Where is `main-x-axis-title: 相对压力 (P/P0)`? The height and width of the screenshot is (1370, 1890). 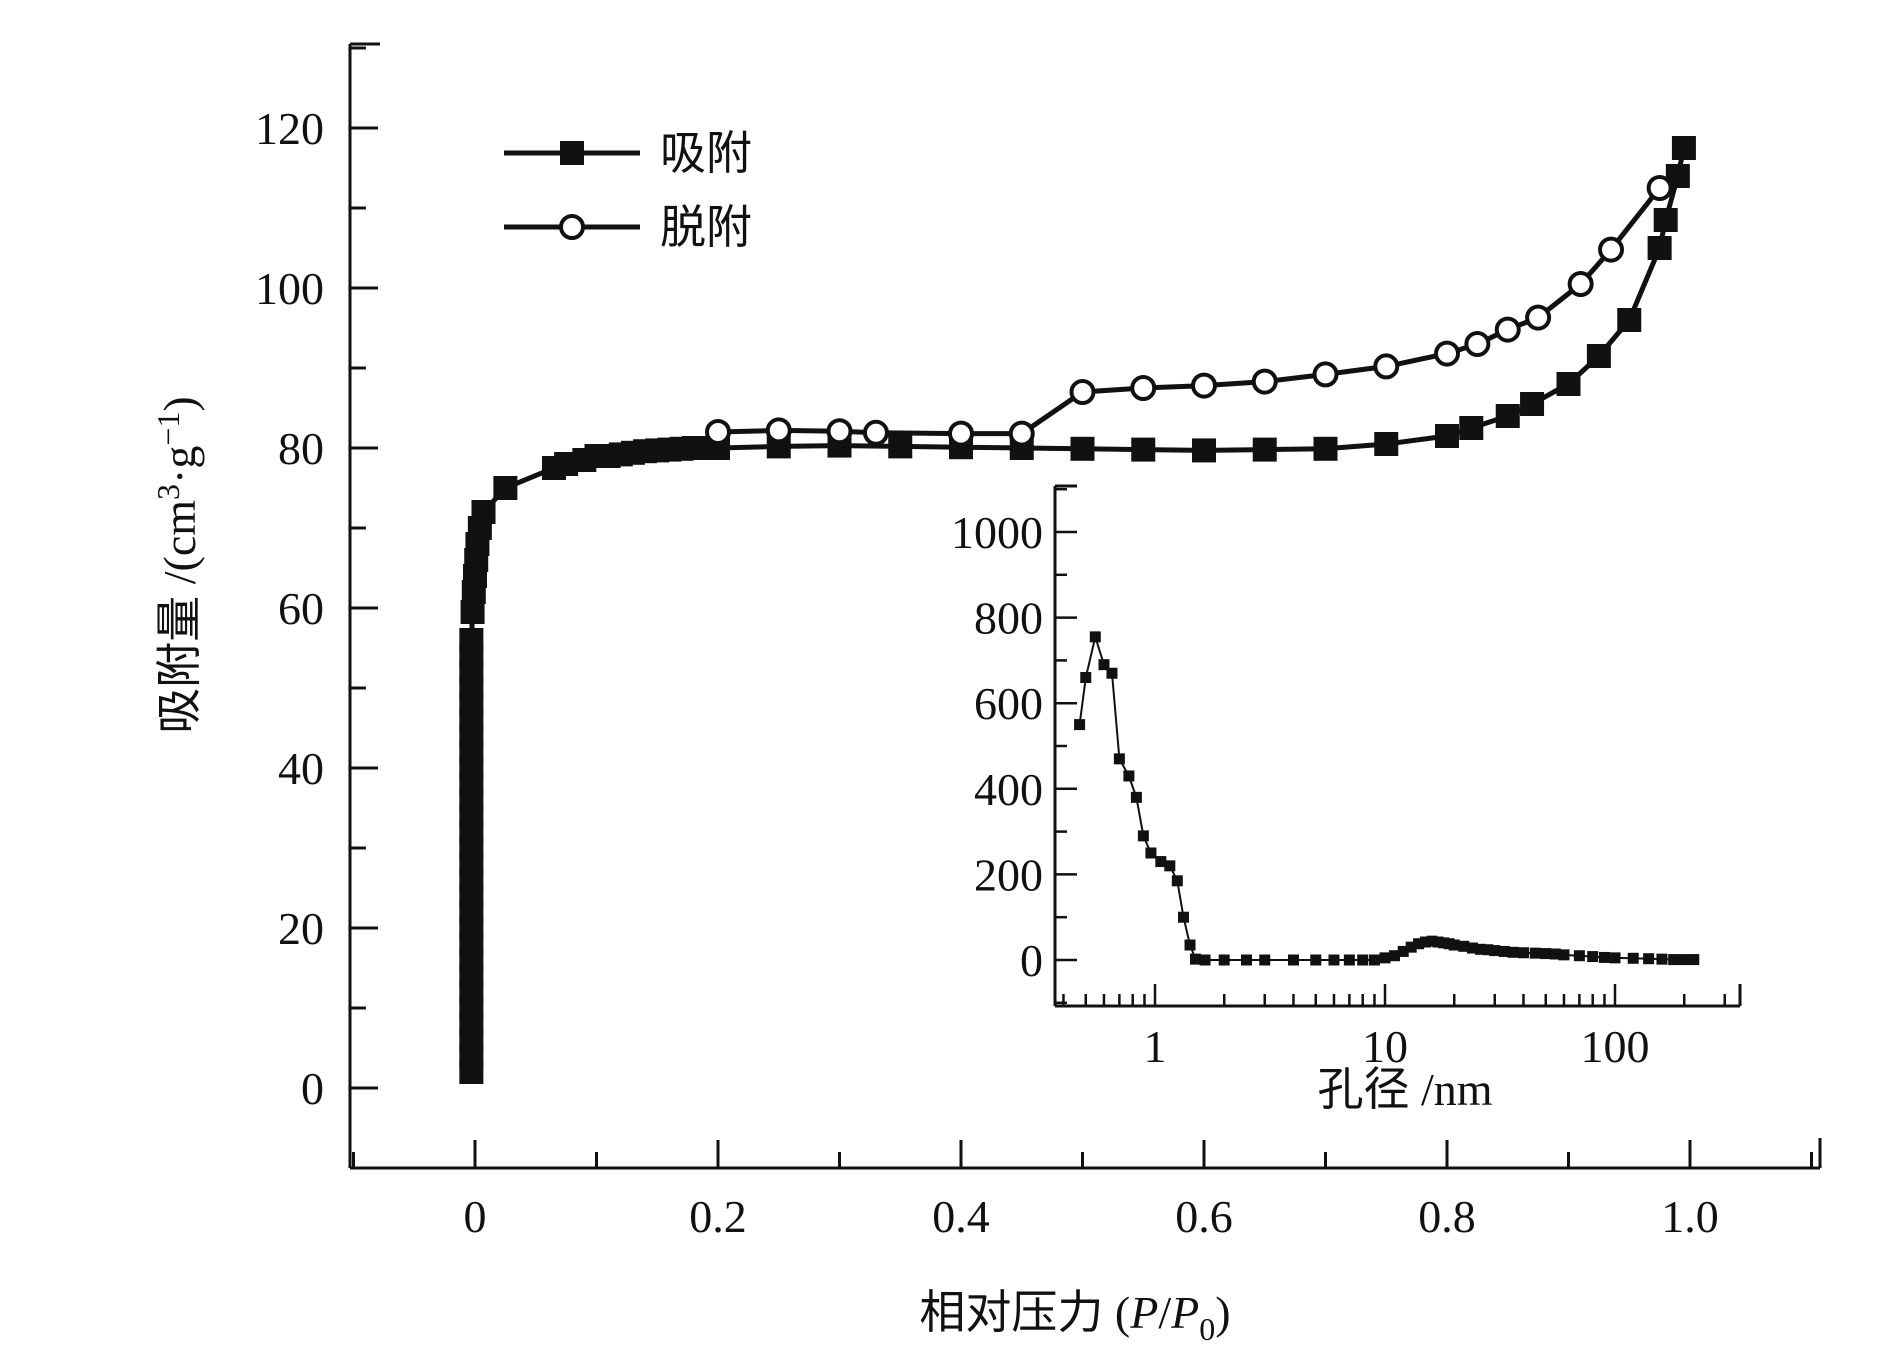
main-x-axis-title: 相对压力 (P/P0) is located at coordinates (1074, 1317).